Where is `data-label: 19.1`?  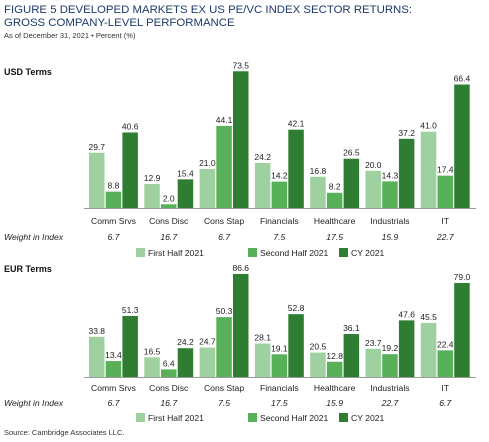
data-label: 19.1 is located at coordinates (279, 348).